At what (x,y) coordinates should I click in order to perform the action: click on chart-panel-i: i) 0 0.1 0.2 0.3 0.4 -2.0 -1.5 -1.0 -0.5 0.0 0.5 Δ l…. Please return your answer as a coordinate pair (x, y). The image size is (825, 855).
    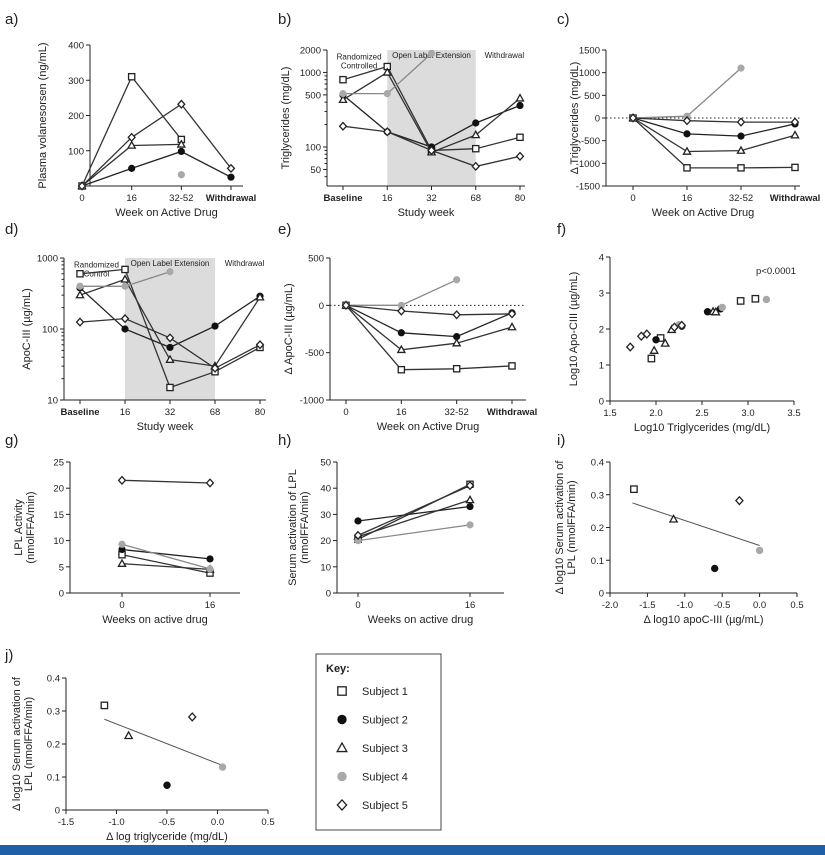
    Looking at the image, I should click on (679, 529).